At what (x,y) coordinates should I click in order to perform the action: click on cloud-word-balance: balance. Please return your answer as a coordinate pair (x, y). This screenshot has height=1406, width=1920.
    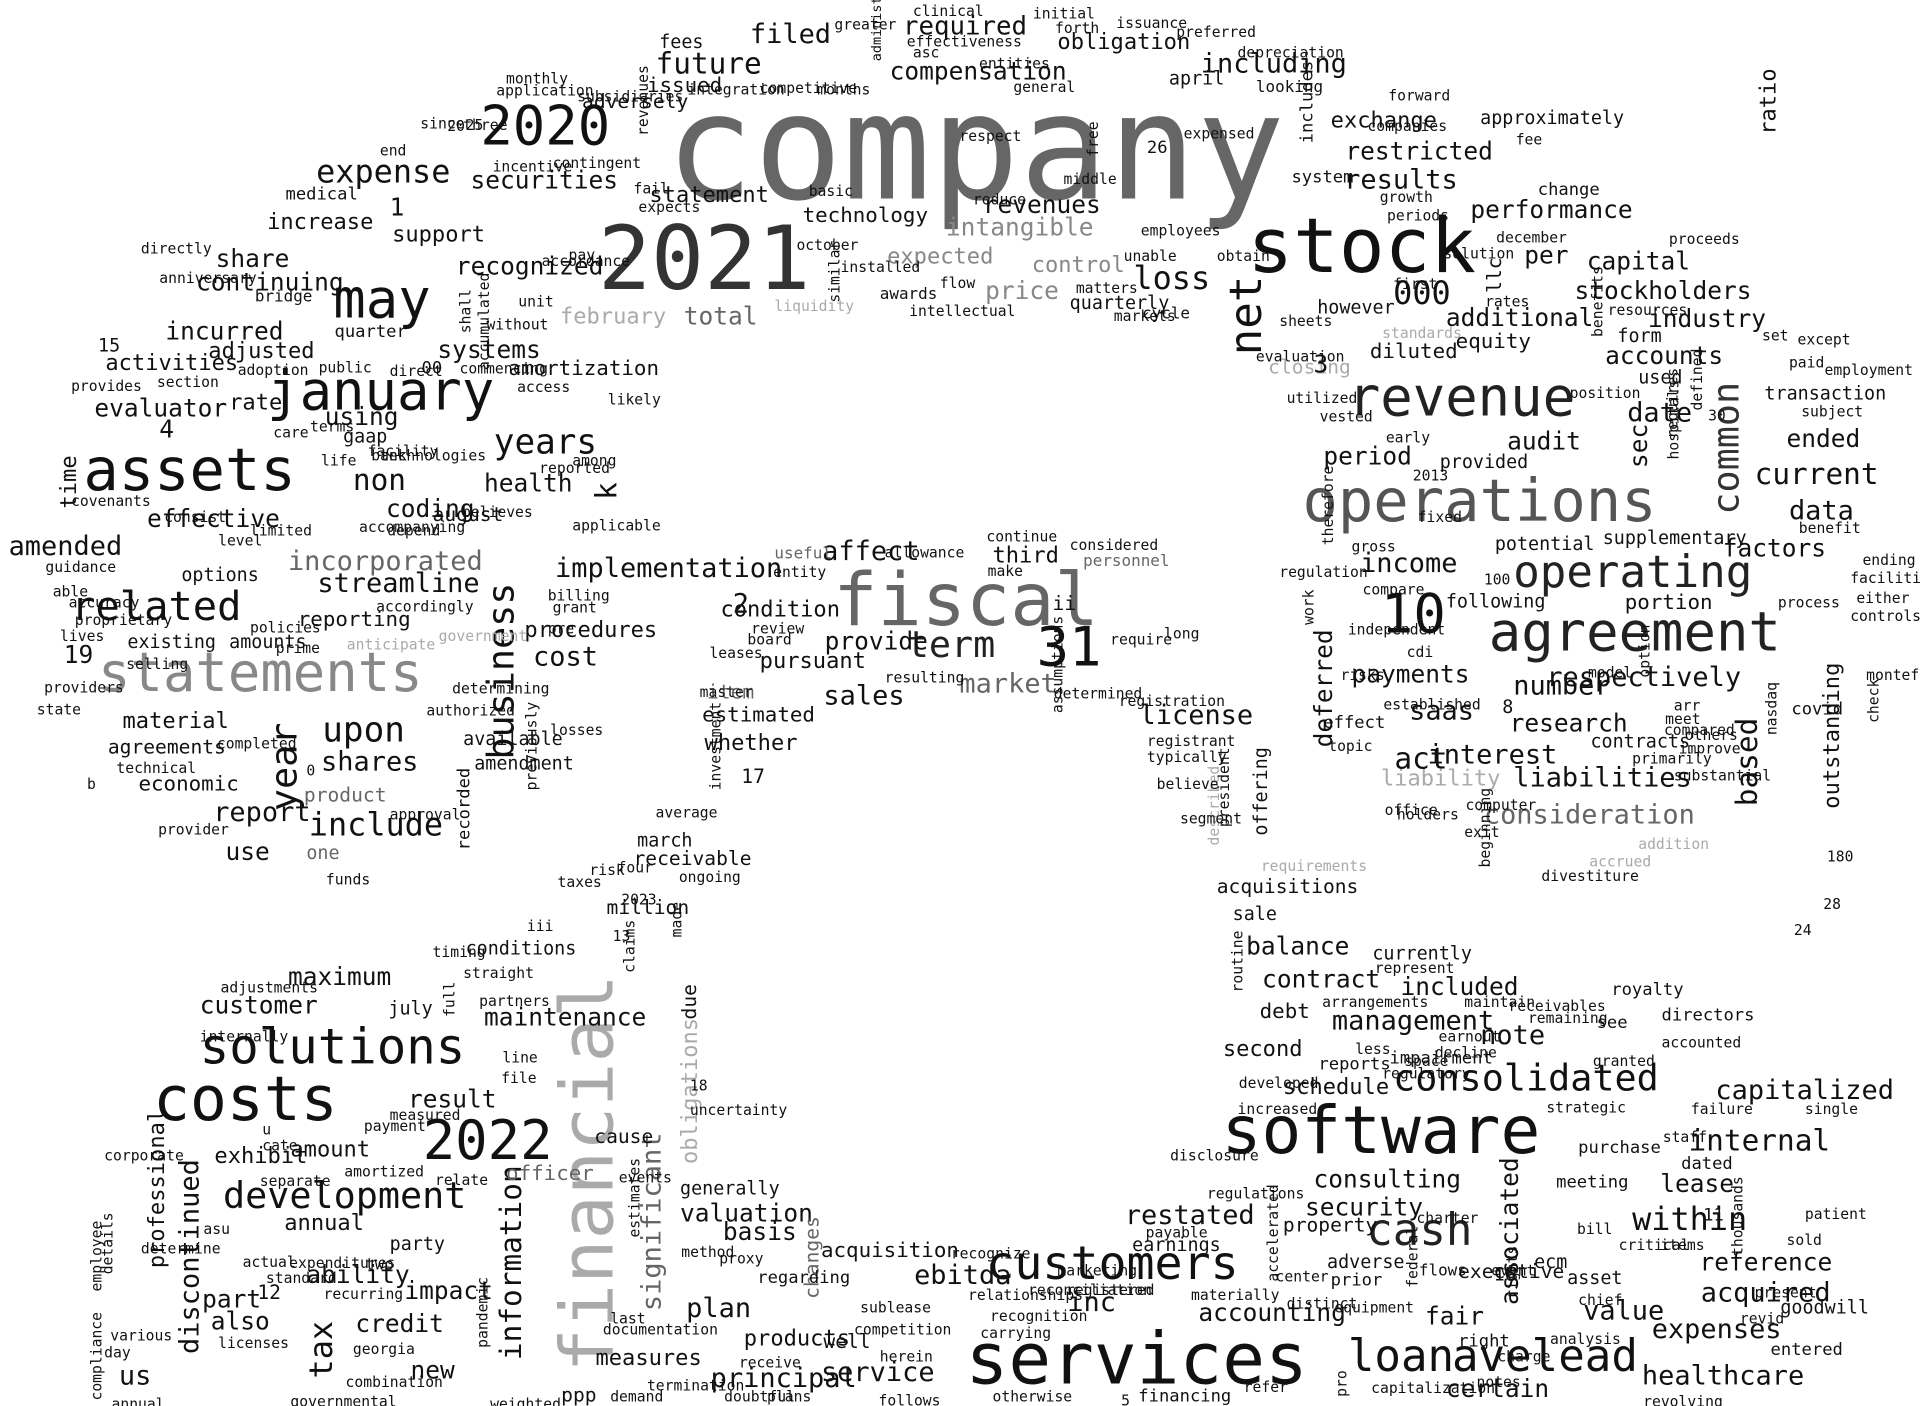
    Looking at the image, I should click on (1298, 946).